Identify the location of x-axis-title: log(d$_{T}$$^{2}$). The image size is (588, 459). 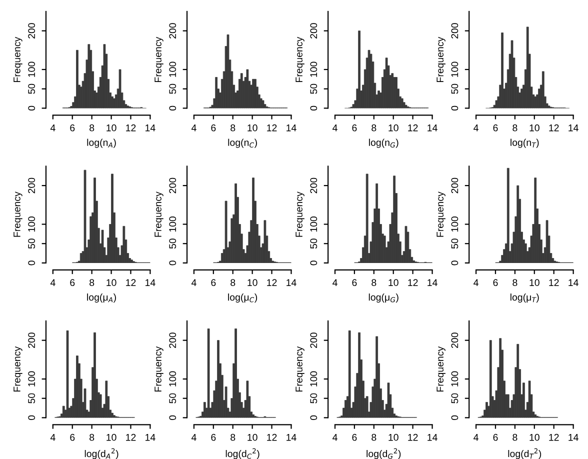
(525, 453).